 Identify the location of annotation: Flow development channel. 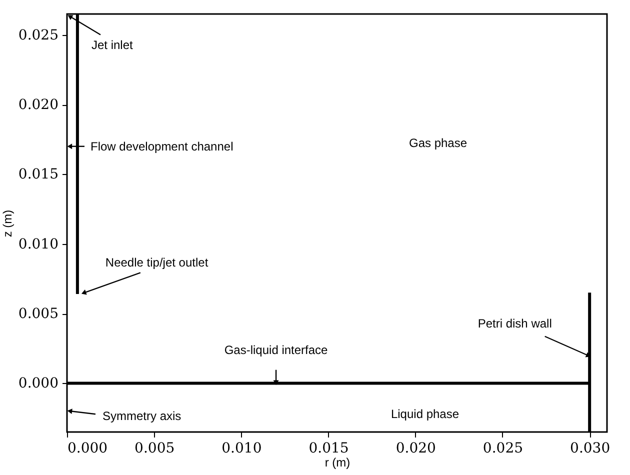
(162, 146).